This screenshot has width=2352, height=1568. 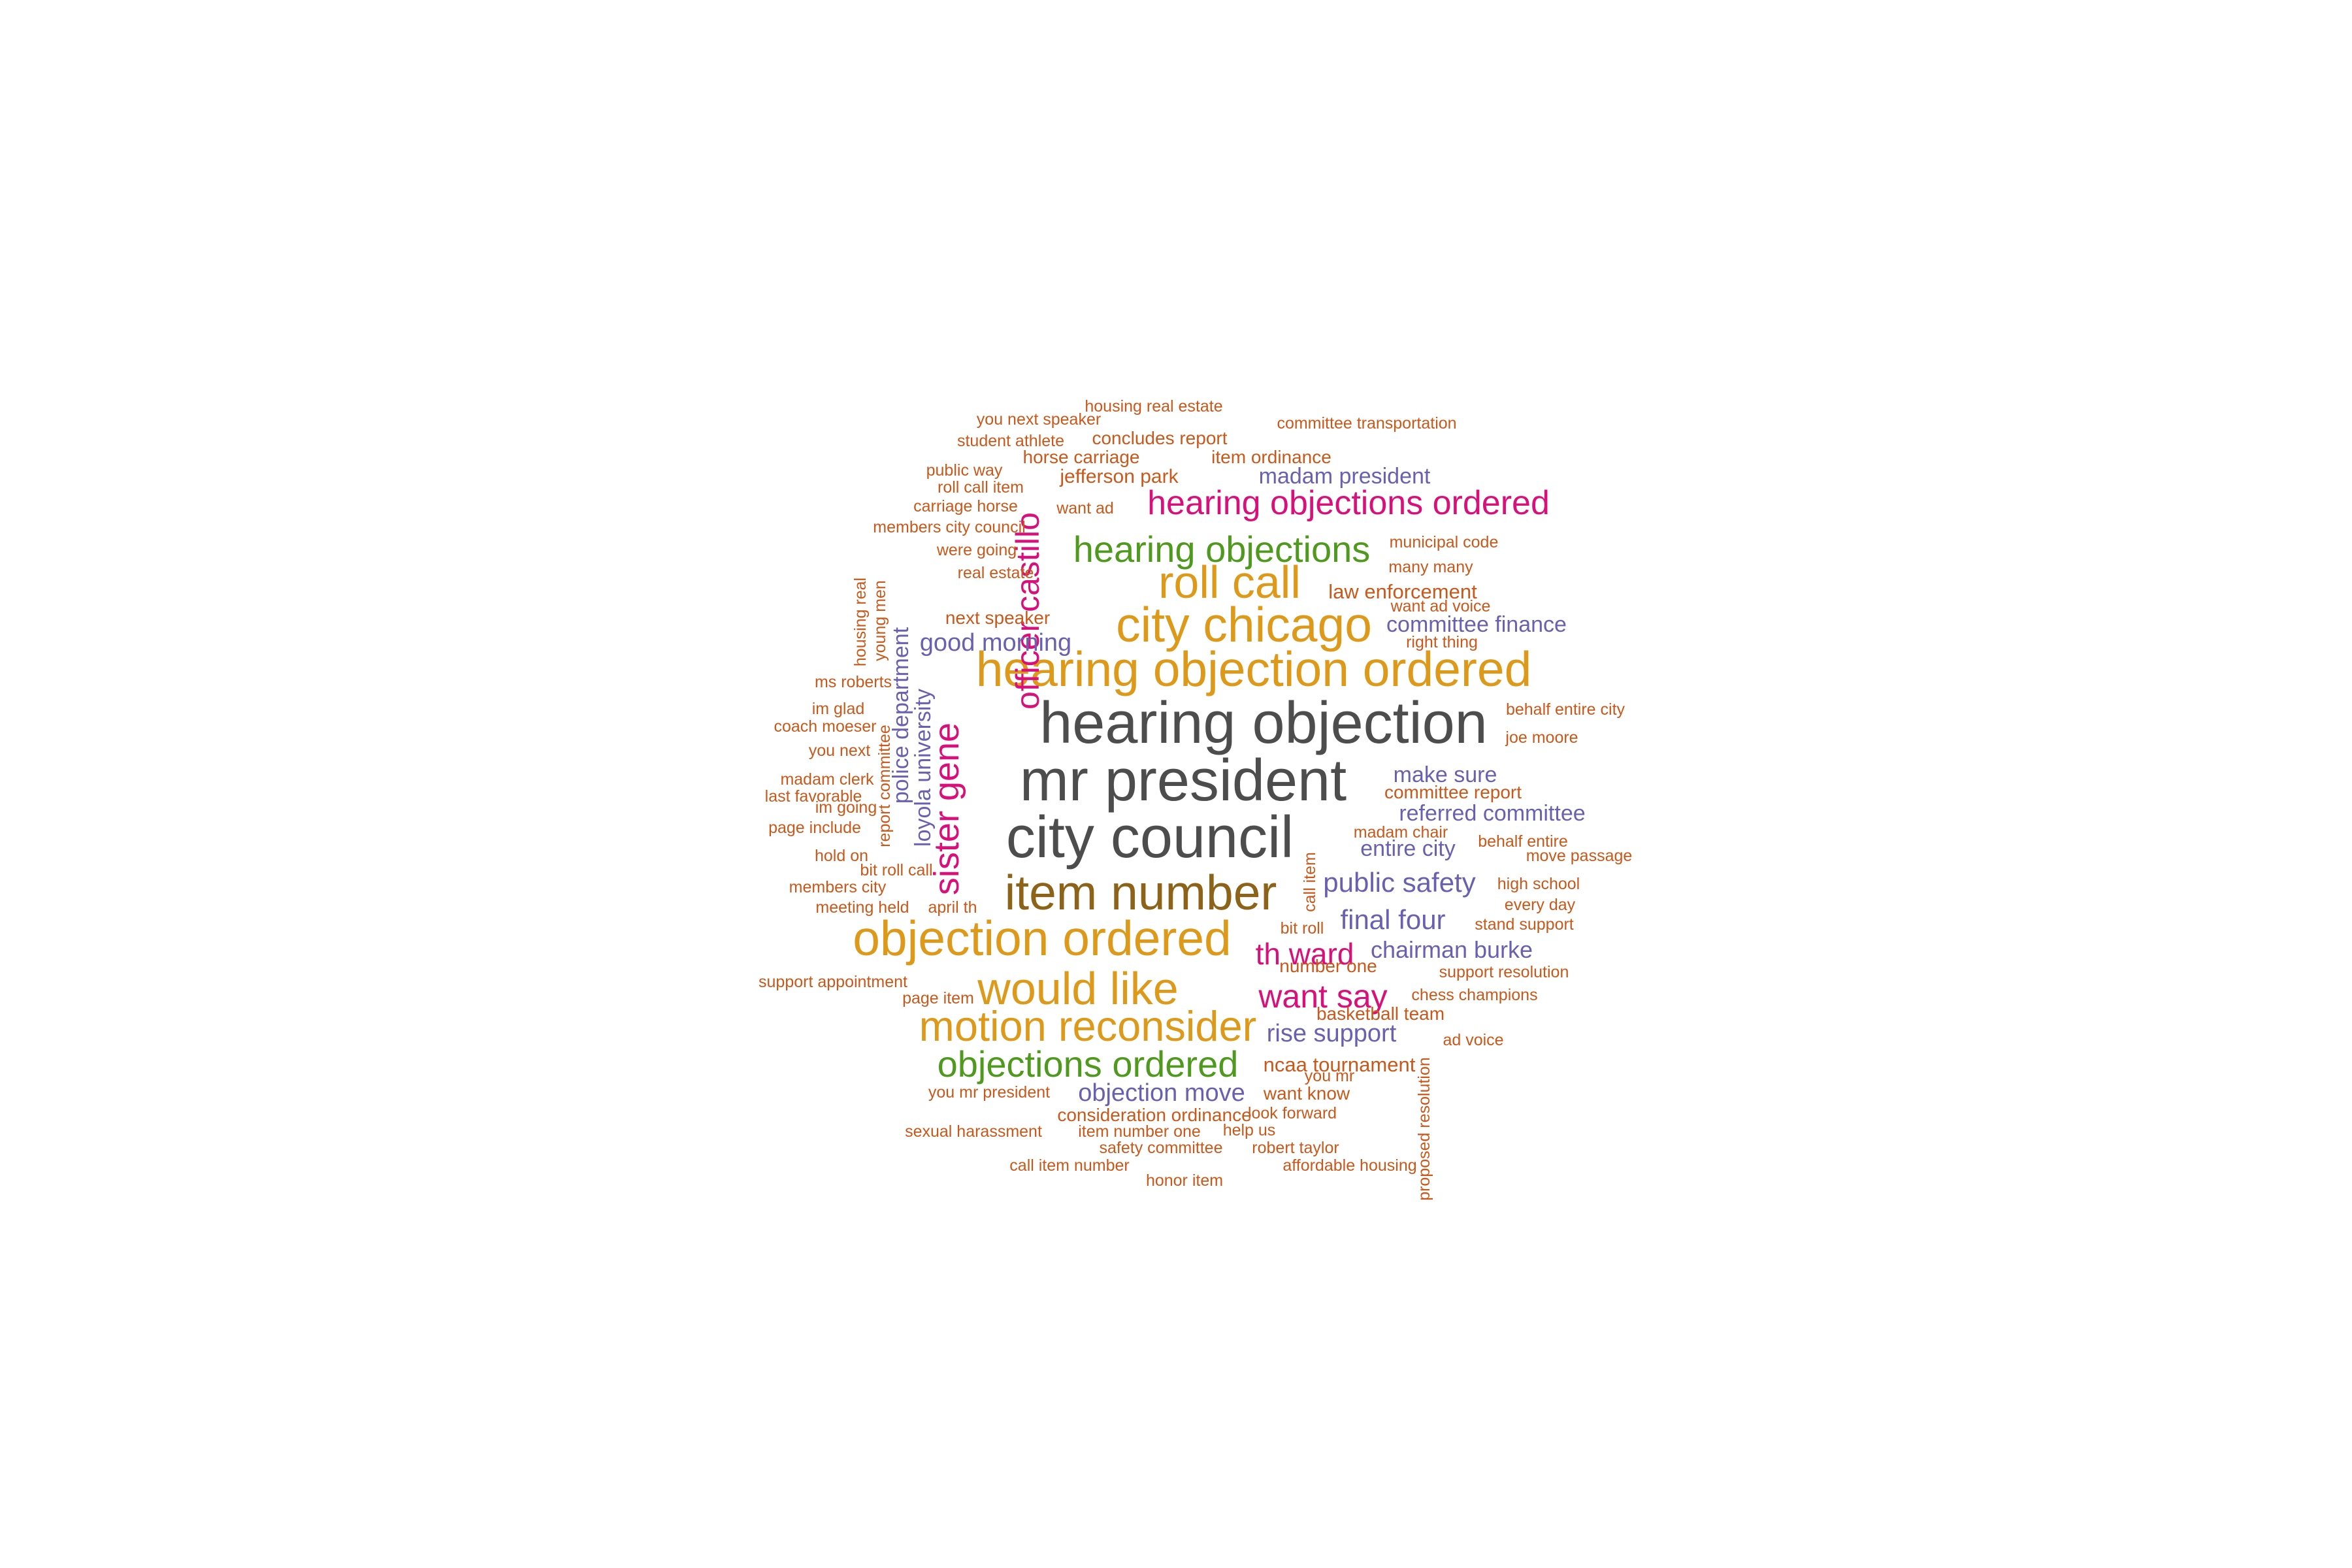 What do you see at coordinates (1295, 1148) in the screenshot?
I see `word-robert-taylor: robert taylor` at bounding box center [1295, 1148].